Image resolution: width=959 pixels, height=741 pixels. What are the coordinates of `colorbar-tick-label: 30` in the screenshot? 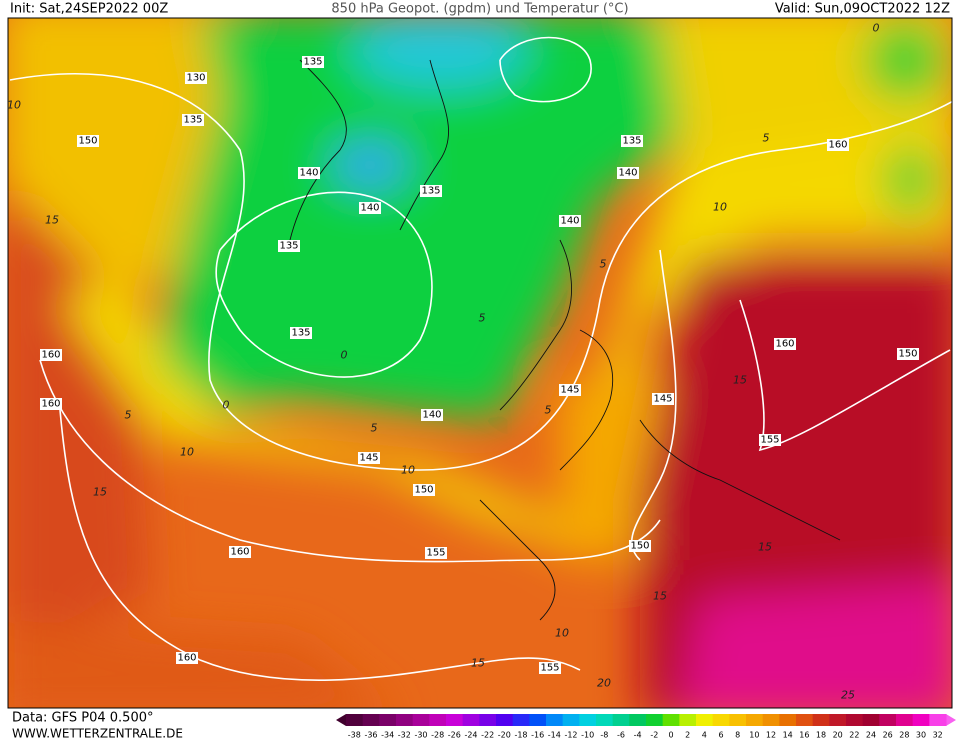 It's located at (921, 735).